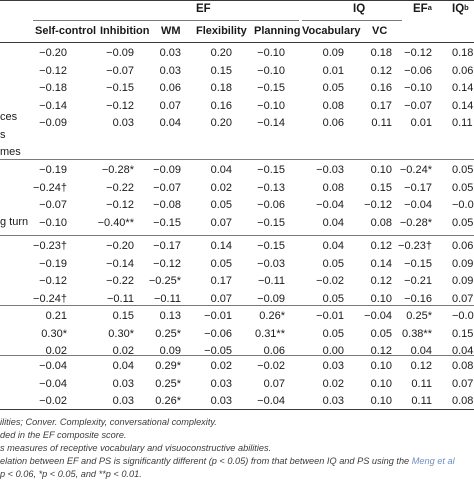 The height and width of the screenshot is (480, 474). What do you see at coordinates (271, 123) in the screenshot?
I see `table-cell: −0.14` at bounding box center [271, 123].